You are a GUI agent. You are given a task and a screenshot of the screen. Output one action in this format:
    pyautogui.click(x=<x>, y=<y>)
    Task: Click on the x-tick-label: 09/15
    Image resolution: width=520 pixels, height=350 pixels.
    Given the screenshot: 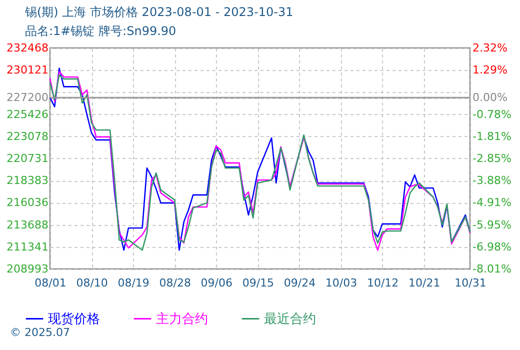 What is the action you would take?
    pyautogui.click(x=258, y=283)
    